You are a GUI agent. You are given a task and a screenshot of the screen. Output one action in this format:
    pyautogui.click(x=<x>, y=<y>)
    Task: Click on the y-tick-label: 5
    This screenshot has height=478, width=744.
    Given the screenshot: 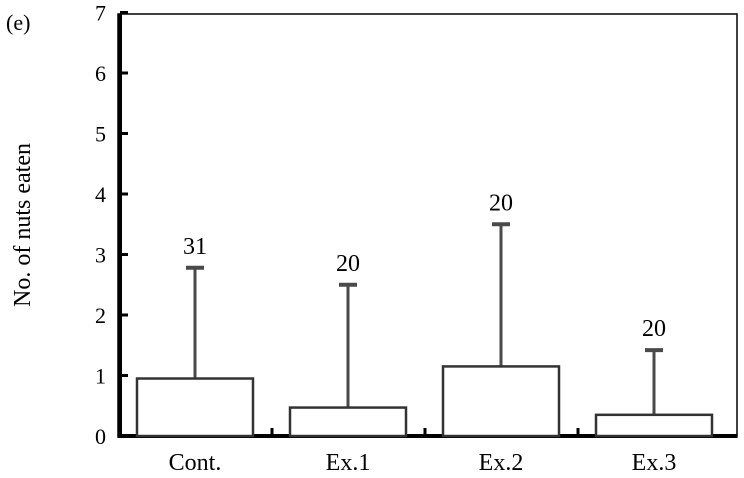 What is the action you would take?
    pyautogui.click(x=100, y=134)
    